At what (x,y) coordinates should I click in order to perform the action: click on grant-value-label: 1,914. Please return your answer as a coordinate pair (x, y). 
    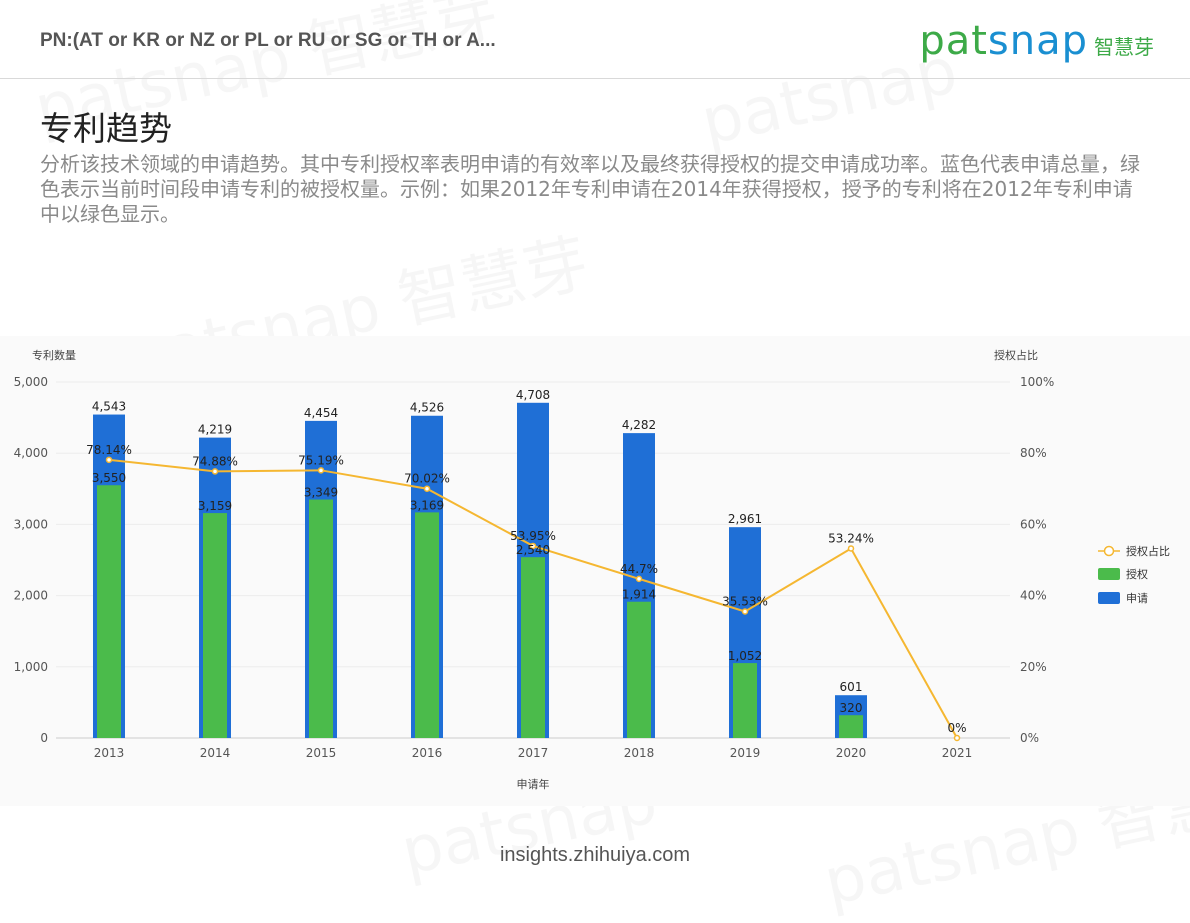
    Looking at the image, I should click on (639, 595).